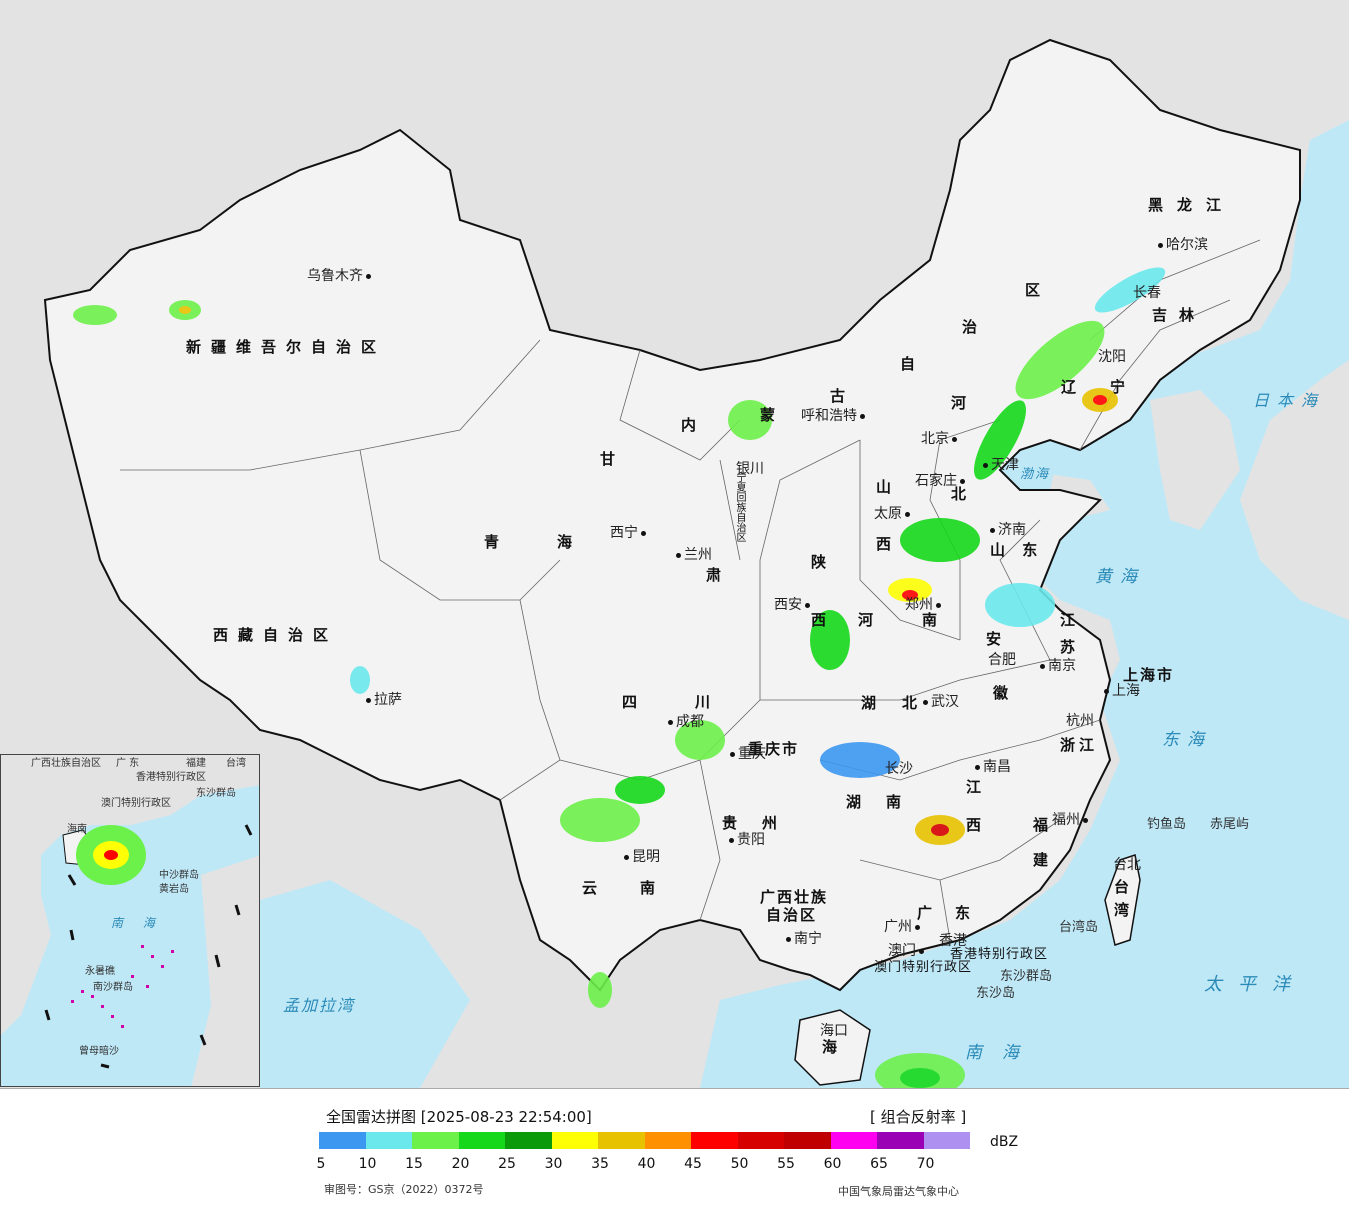  What do you see at coordinates (196, 763) in the screenshot?
I see `inset-label: 福建` at bounding box center [196, 763].